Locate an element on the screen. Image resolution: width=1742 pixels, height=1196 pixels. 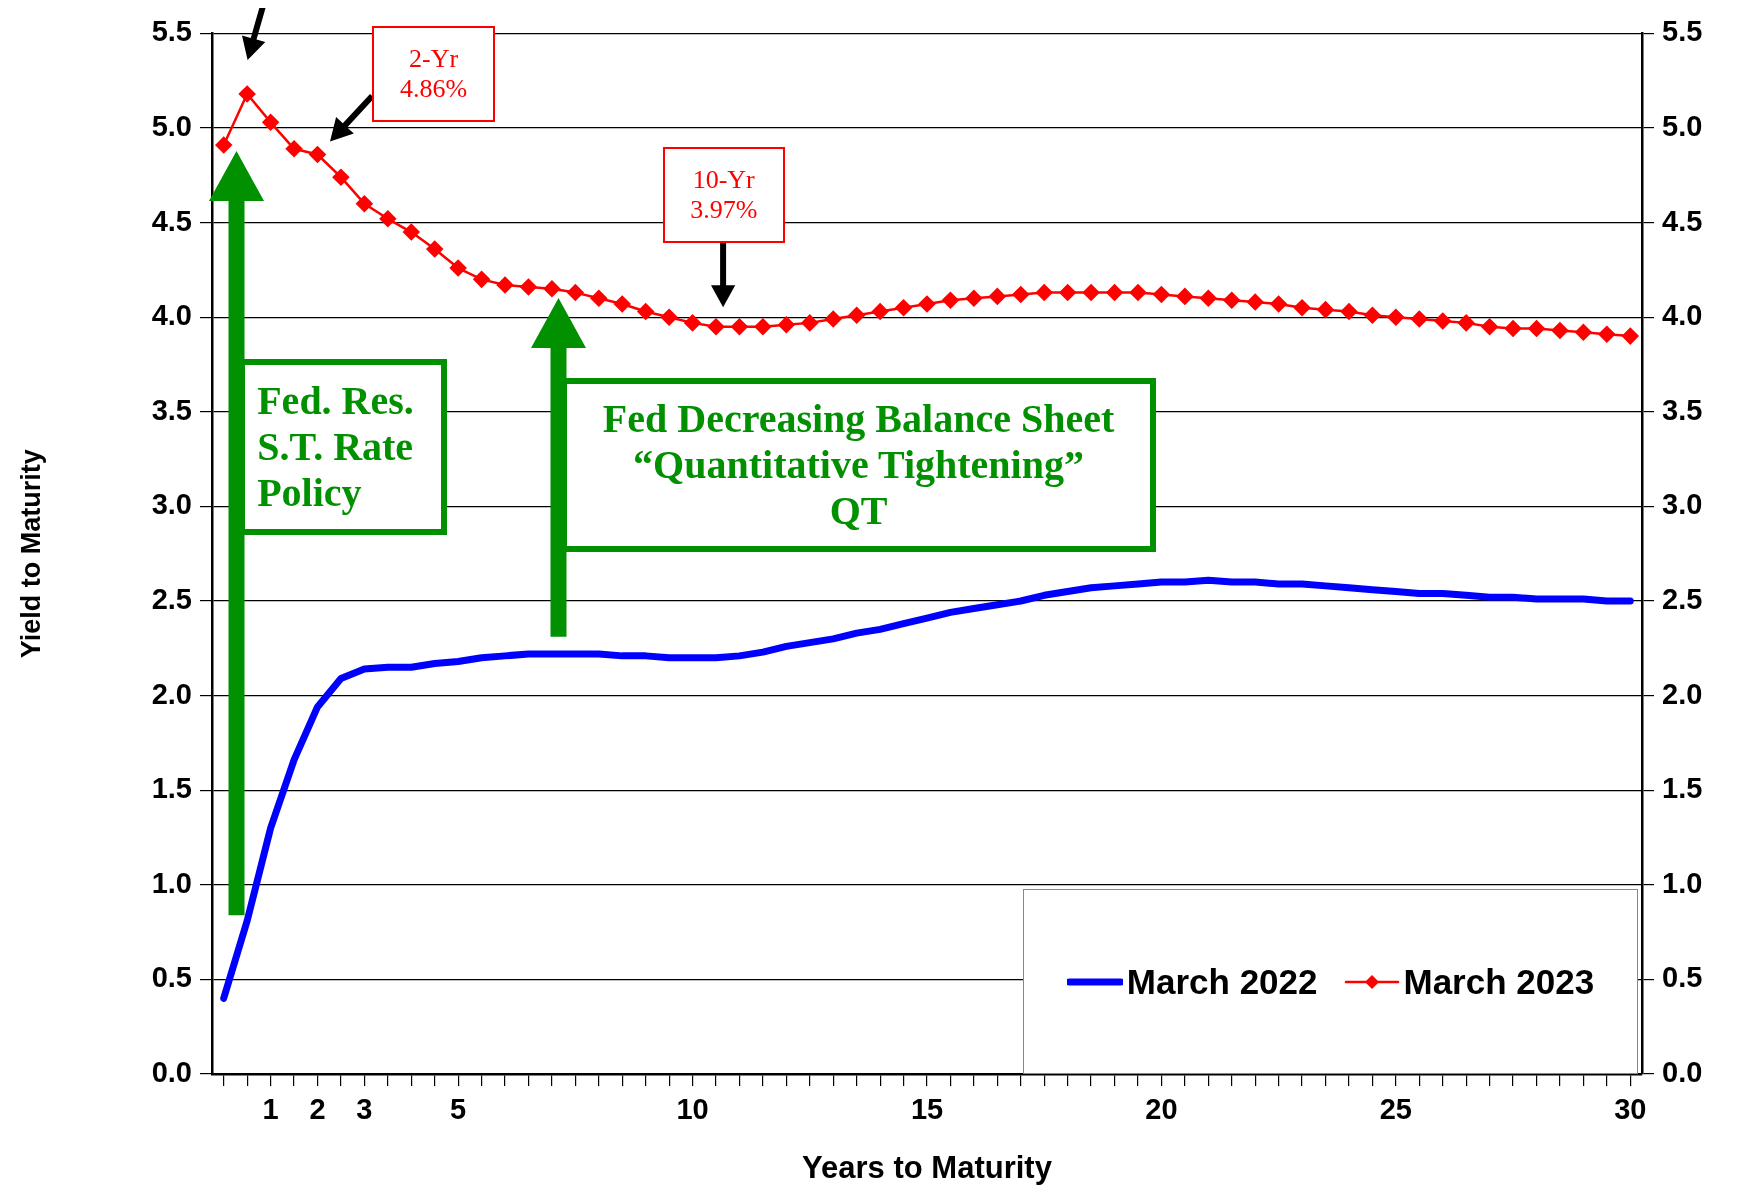
x-axis-title: Years to Maturity is located at coordinates (927, 1167).